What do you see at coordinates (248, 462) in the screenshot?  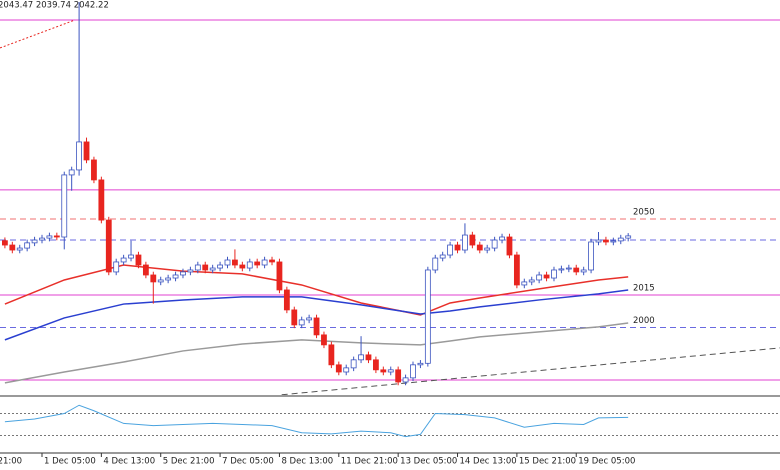 I see `x-tick-label: 7 Dec 05:00` at bounding box center [248, 462].